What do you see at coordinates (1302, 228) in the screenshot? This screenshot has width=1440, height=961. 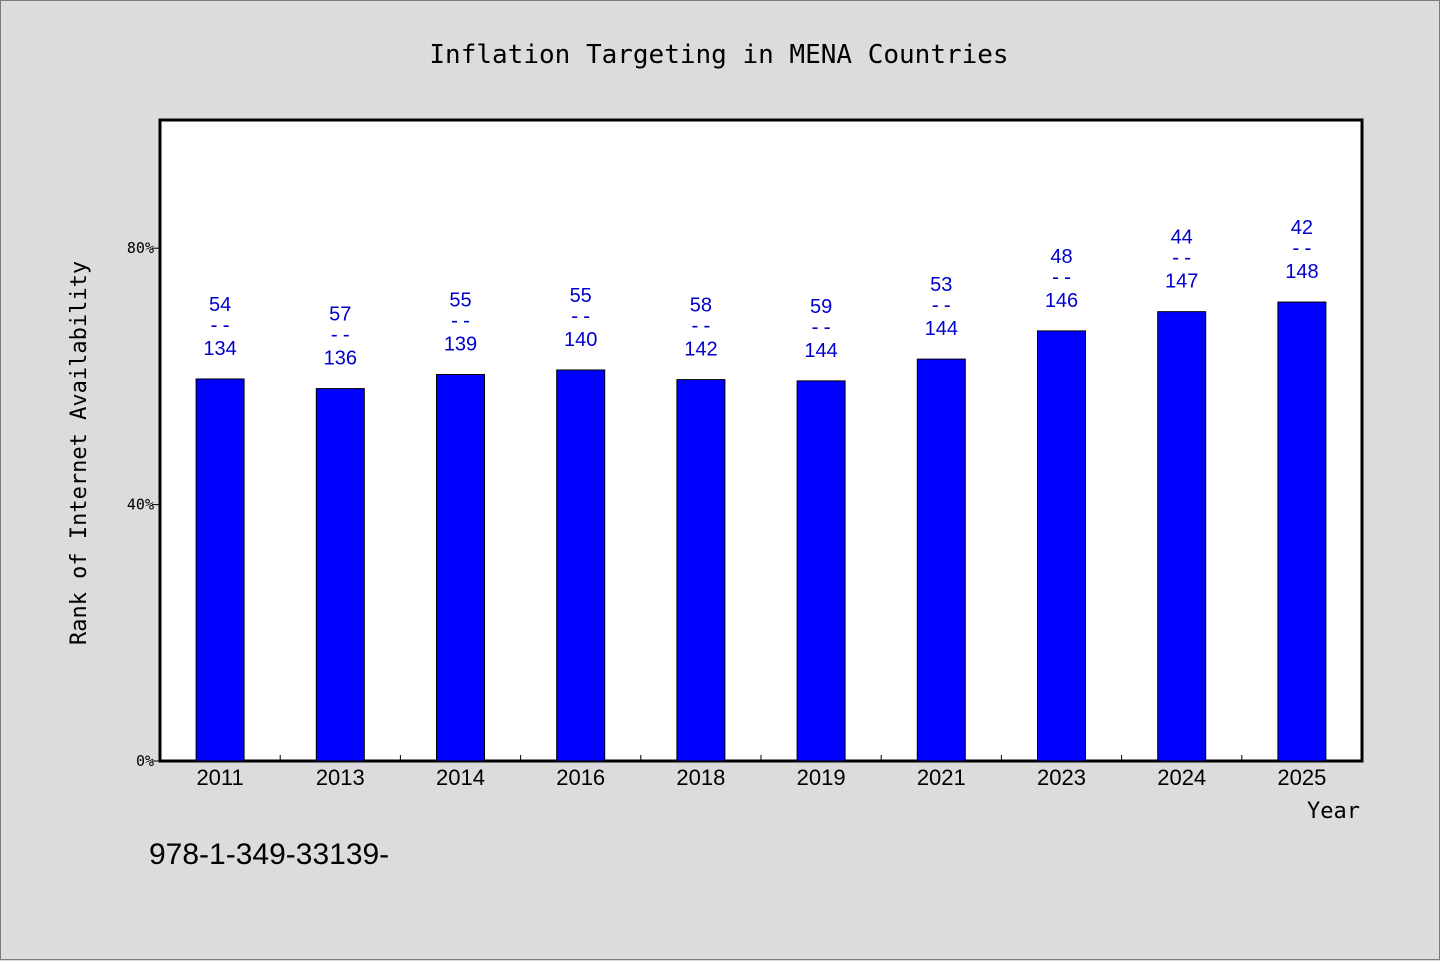 I see `data-label-top: 42` at bounding box center [1302, 228].